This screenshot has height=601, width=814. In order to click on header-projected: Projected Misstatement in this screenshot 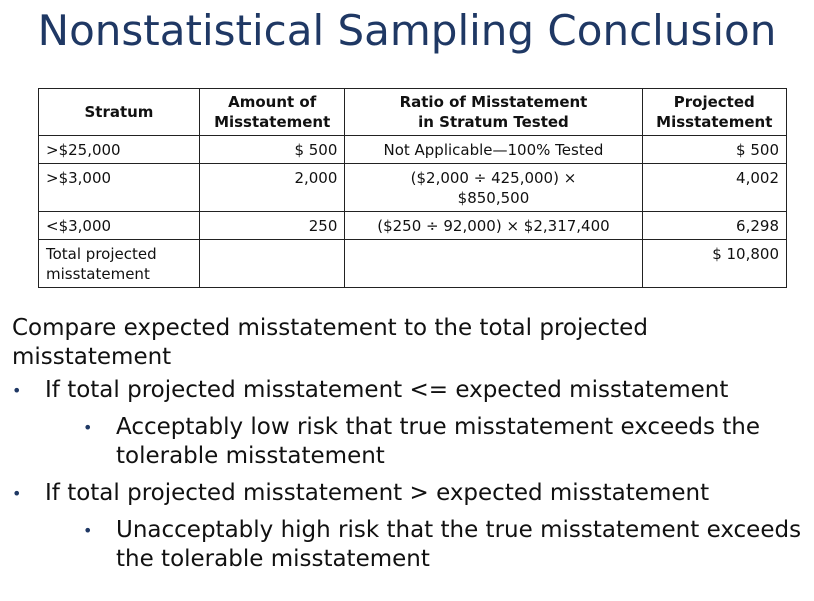, I will do `click(714, 112)`.